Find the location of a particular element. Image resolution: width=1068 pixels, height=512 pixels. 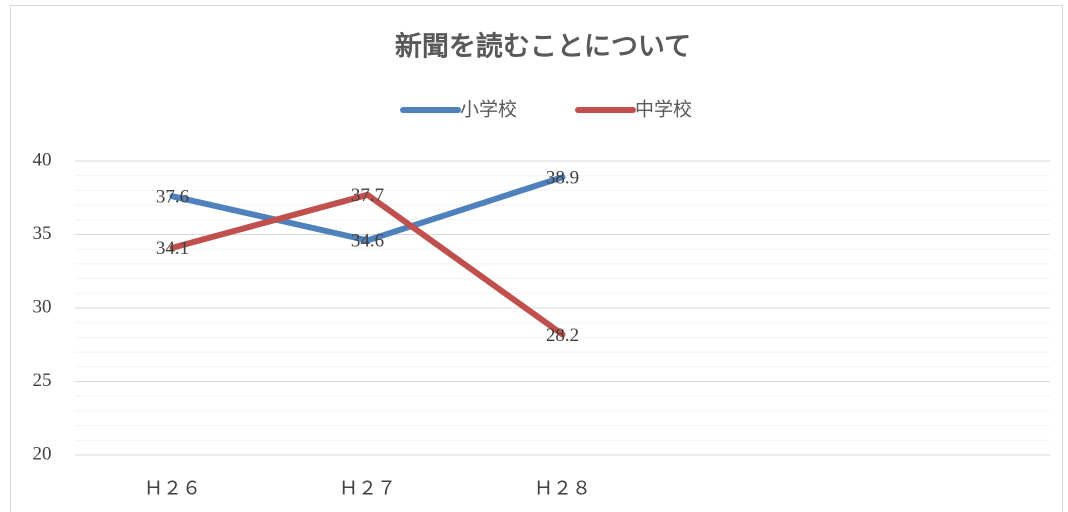

legend-label: 中学校 is located at coordinates (663, 110).